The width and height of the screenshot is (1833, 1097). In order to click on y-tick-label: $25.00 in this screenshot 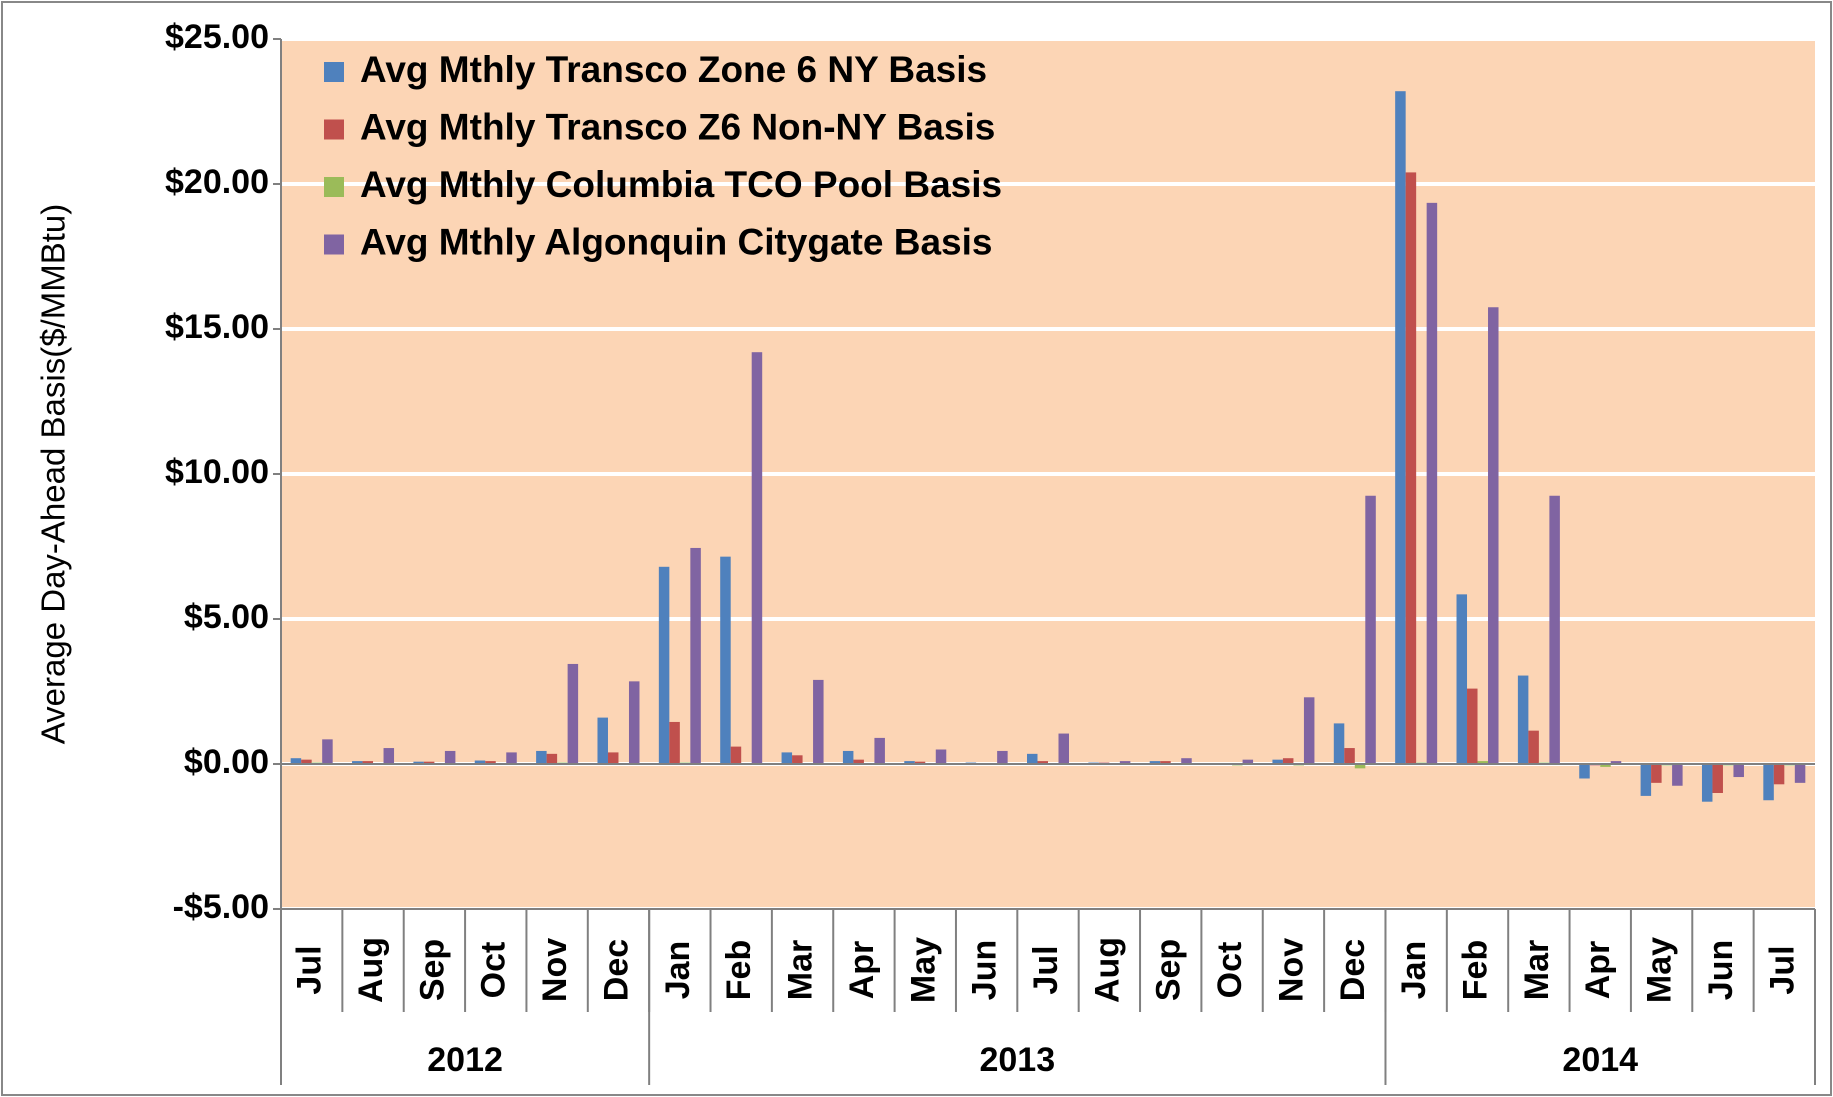, I will do `click(217, 37)`.